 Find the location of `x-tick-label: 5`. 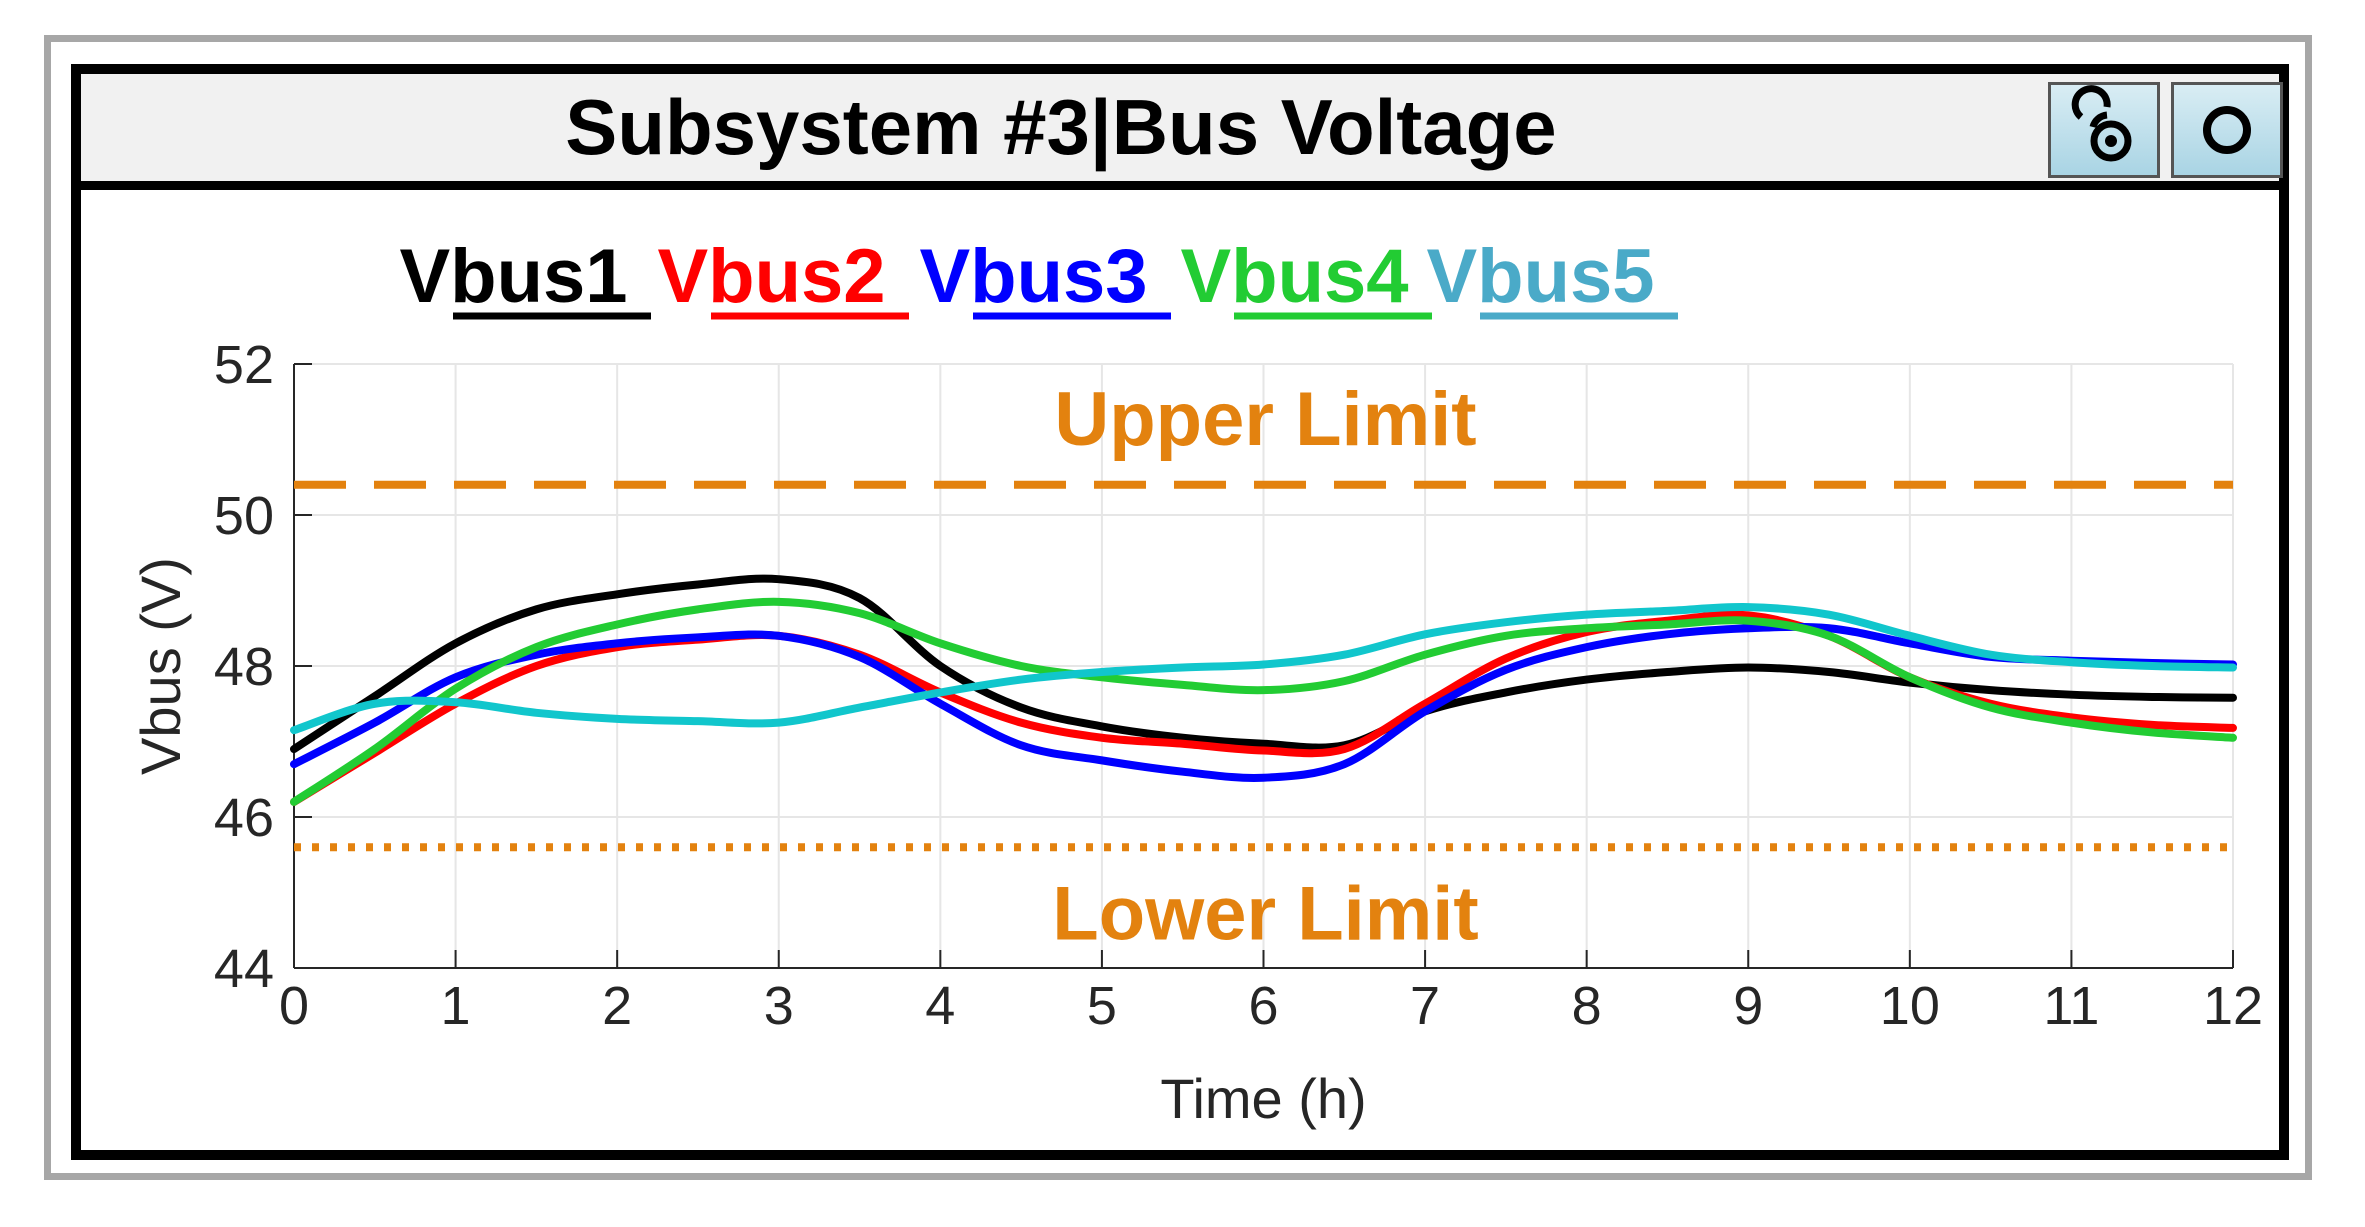

x-tick-label: 5 is located at coordinates (1102, 1006).